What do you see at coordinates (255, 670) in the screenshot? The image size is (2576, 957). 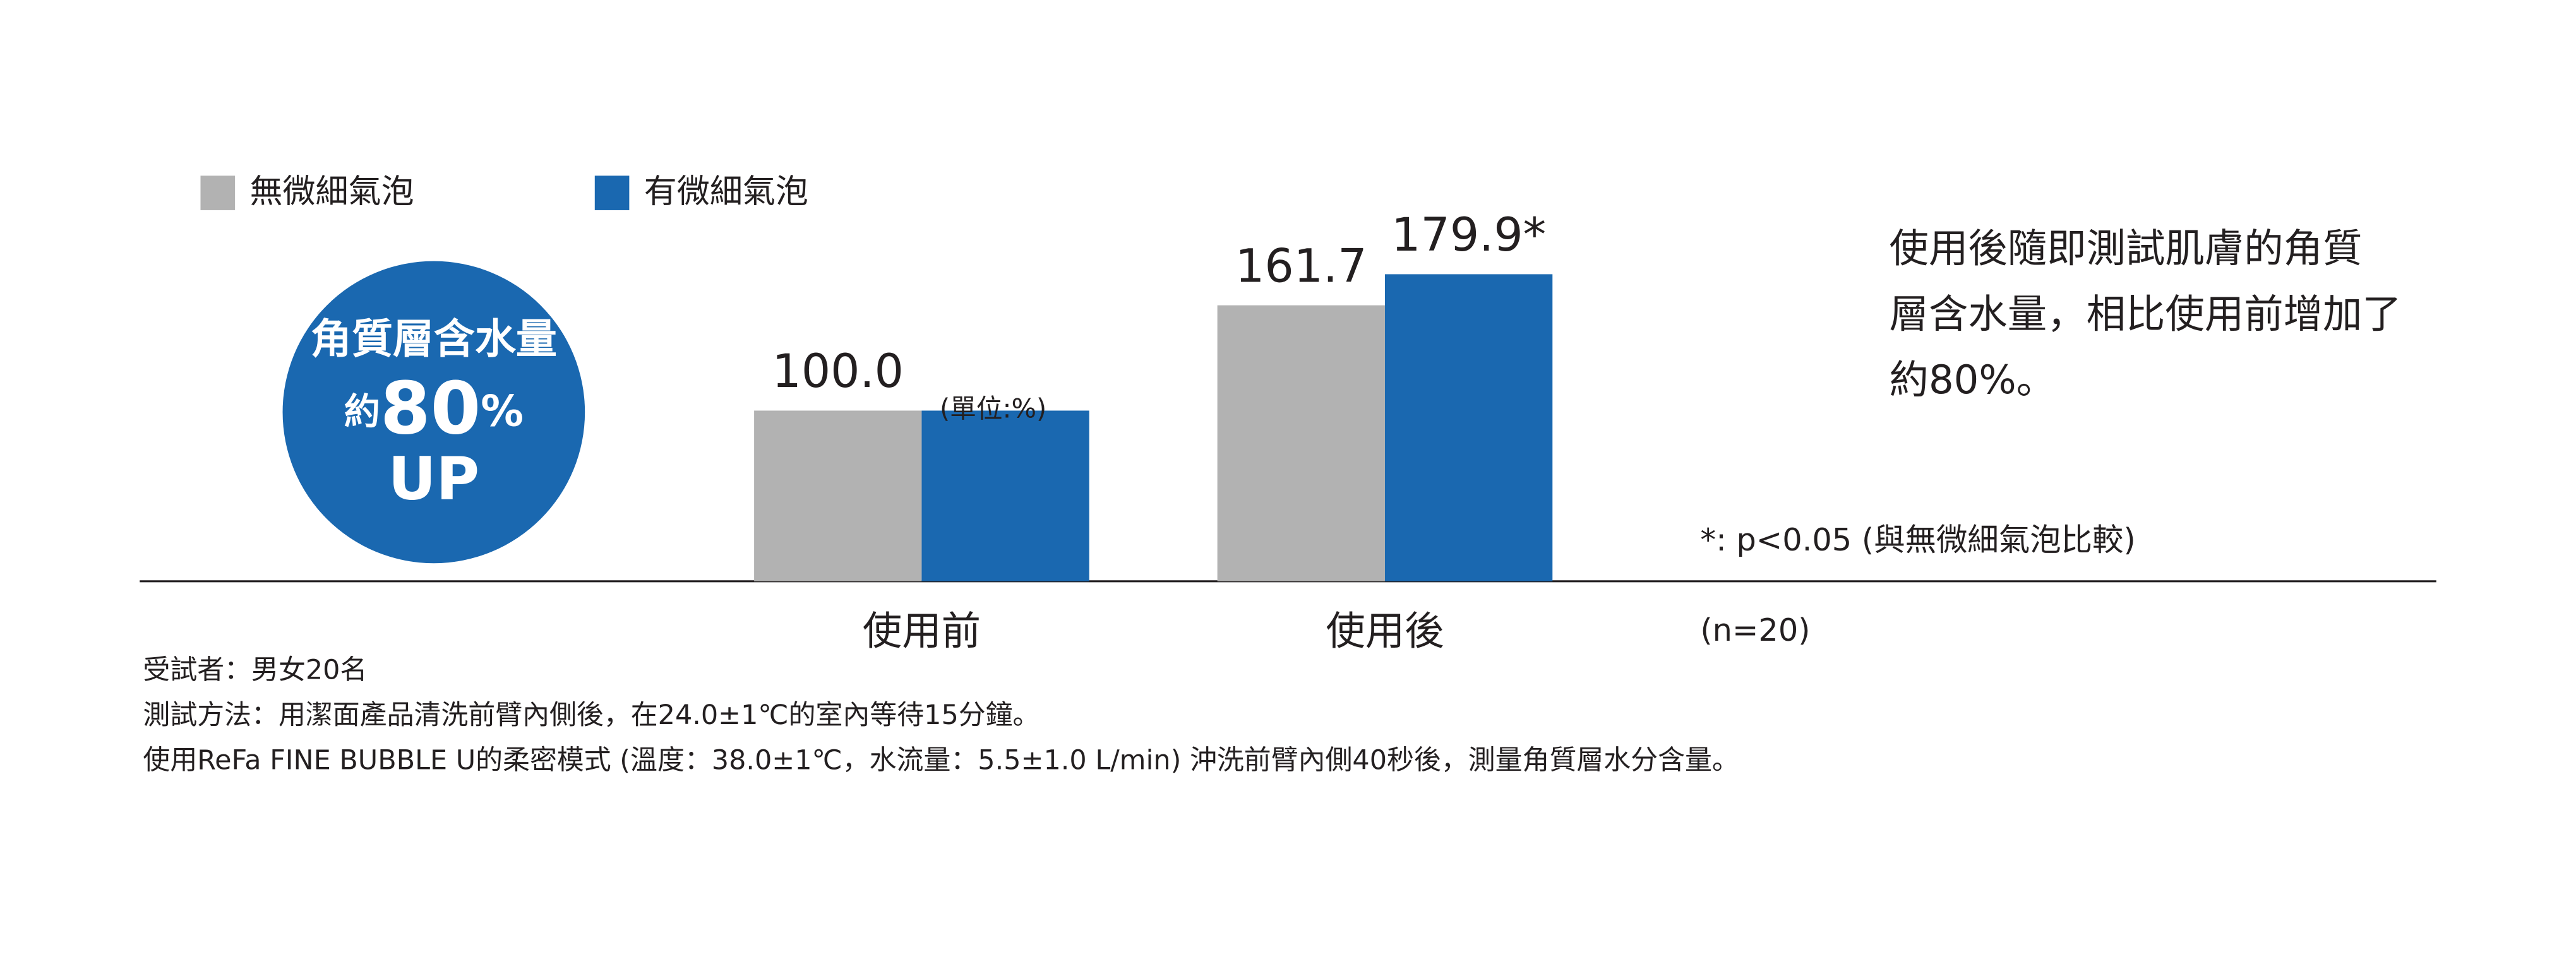 I see `footnote: 受試者：男女20名` at bounding box center [255, 670].